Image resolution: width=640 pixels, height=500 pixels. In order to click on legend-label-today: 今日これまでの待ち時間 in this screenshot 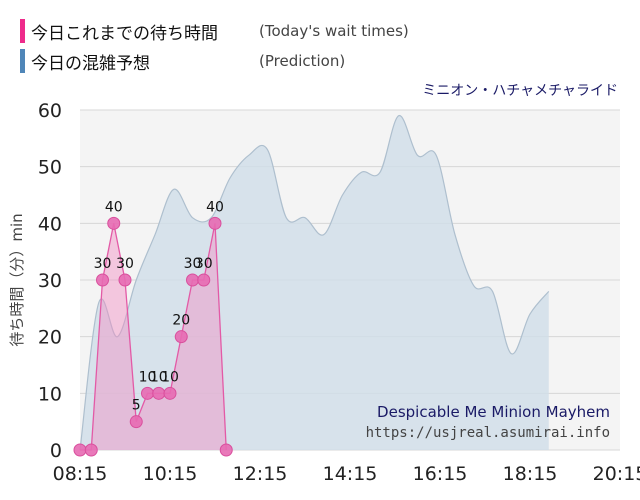, I will do `click(124, 33)`.